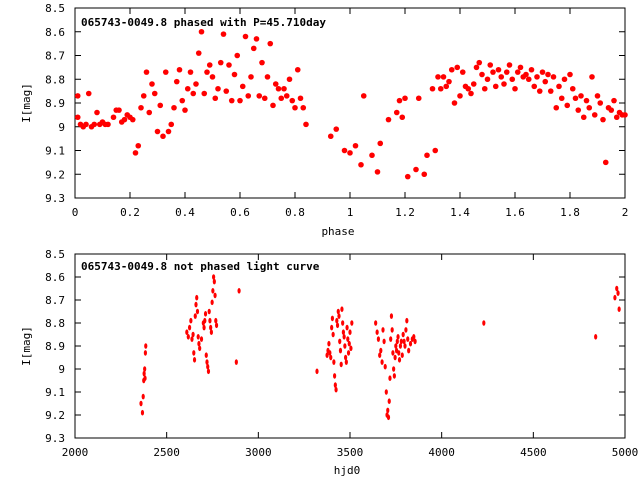  What do you see at coordinates (55, 346) in the screenshot?
I see `y-tick-label: 8.9` at bounding box center [55, 346].